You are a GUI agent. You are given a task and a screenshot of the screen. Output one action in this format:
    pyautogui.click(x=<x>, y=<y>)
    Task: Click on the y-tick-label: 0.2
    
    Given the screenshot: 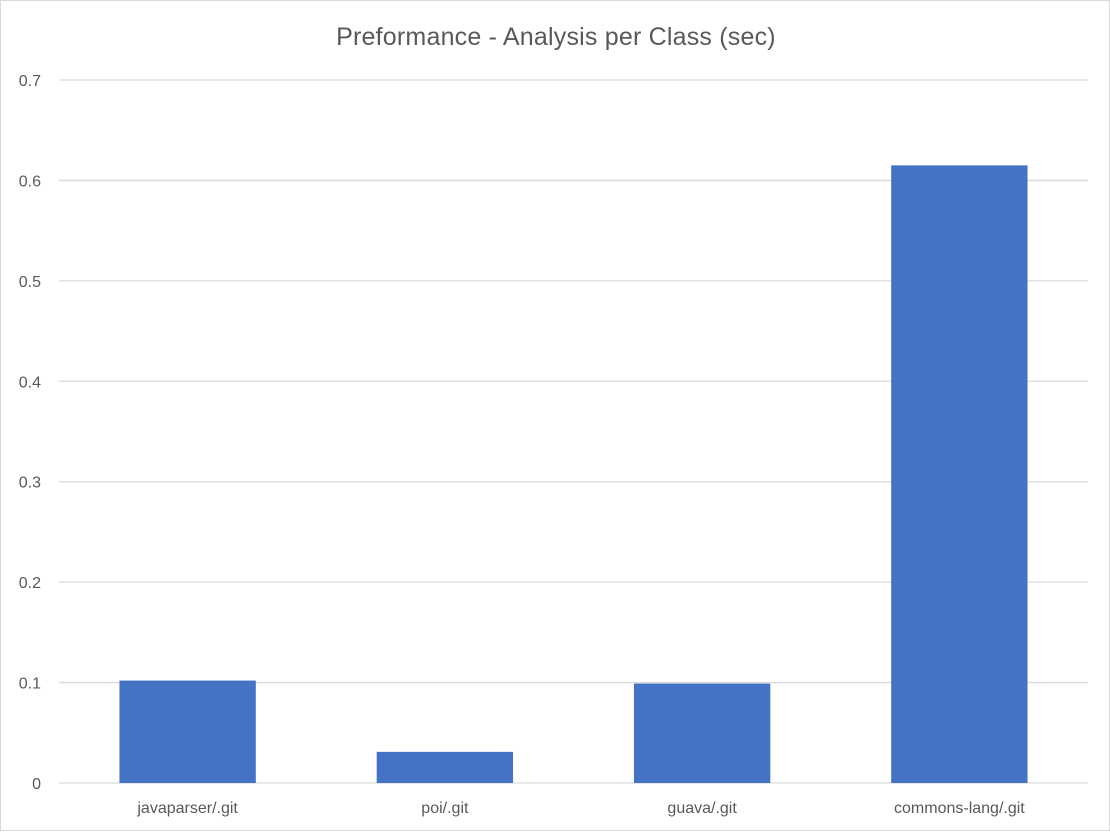 What is the action you would take?
    pyautogui.click(x=30, y=583)
    